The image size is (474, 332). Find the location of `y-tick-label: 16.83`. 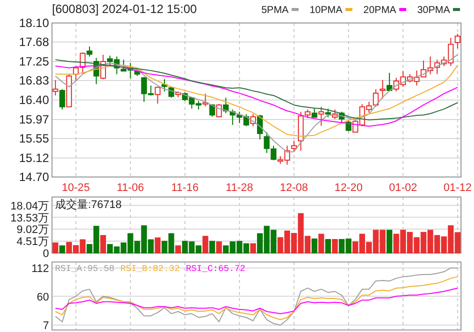

y-tick-label: 16.83 is located at coordinates (34, 81).